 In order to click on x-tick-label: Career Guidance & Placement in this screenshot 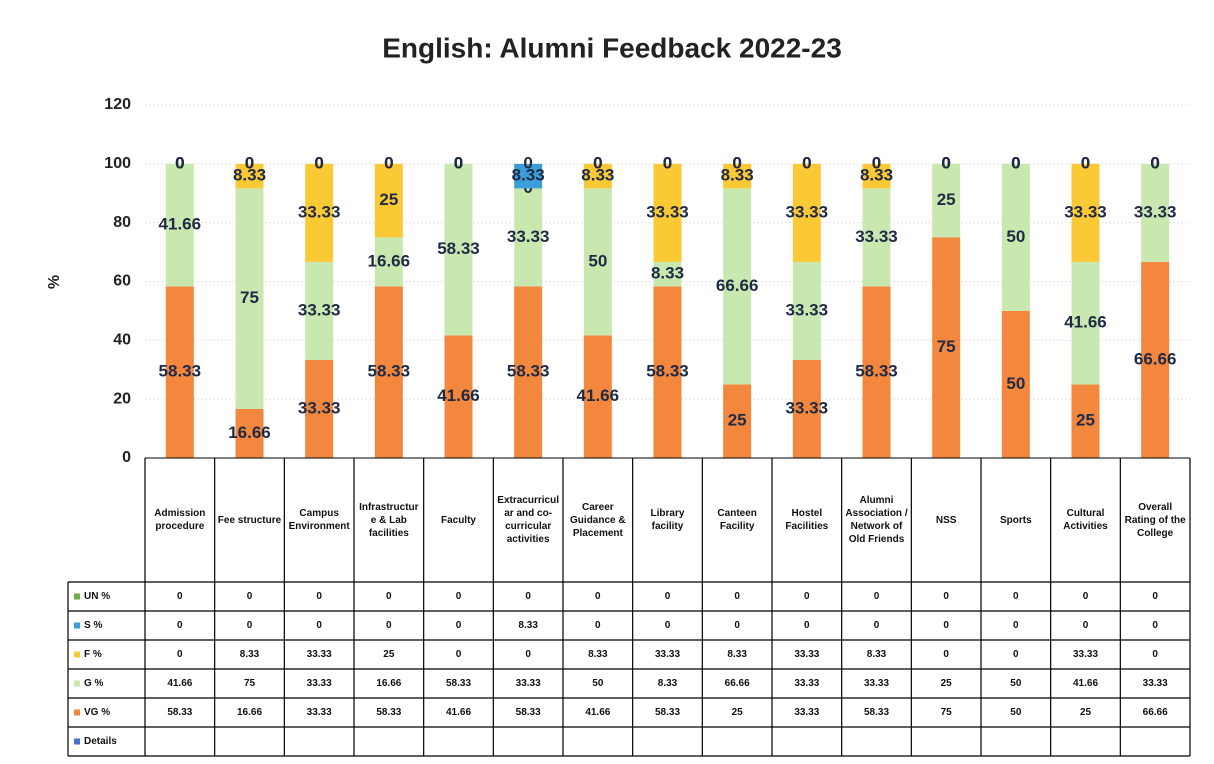, I will do `click(598, 520)`.